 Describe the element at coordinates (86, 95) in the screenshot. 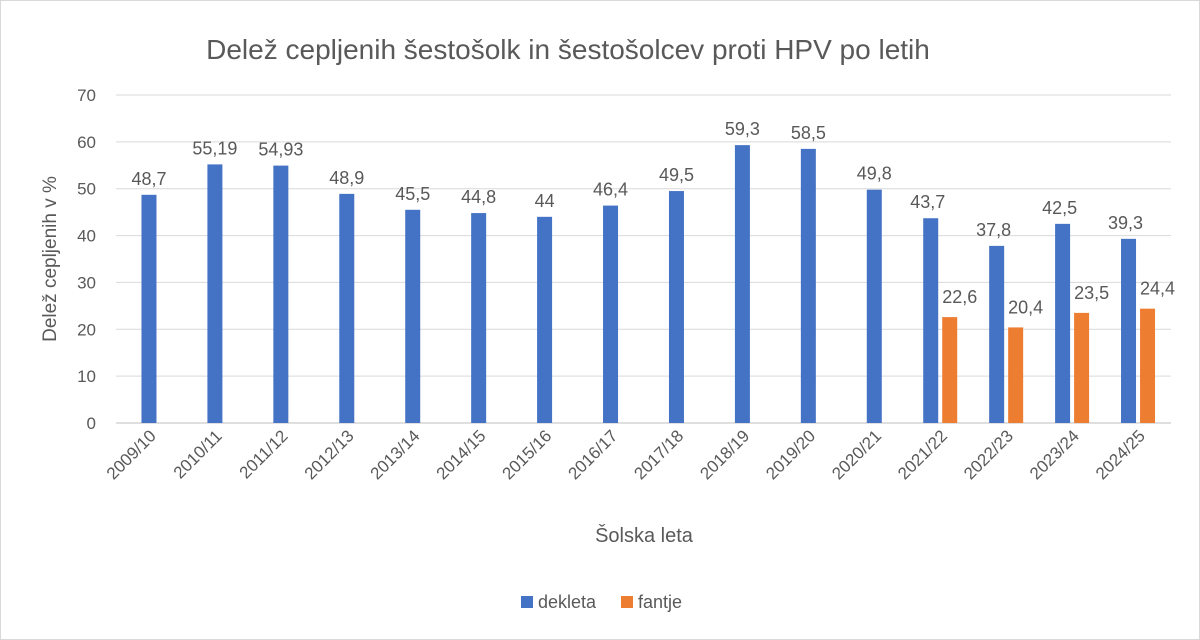

I see `y-tick-label: 70` at that location.